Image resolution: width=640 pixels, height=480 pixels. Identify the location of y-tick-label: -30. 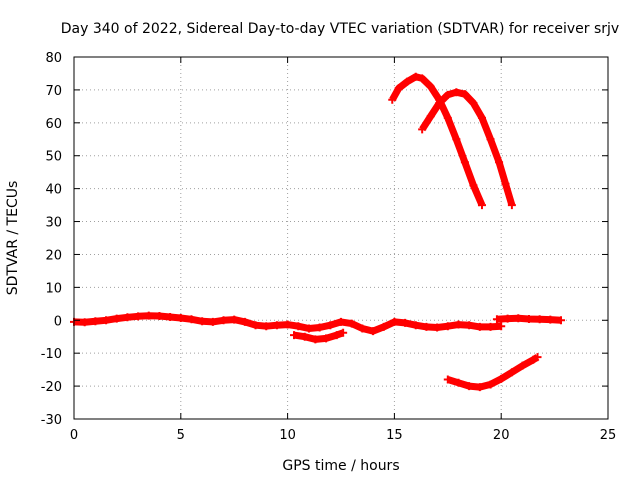
(51, 420).